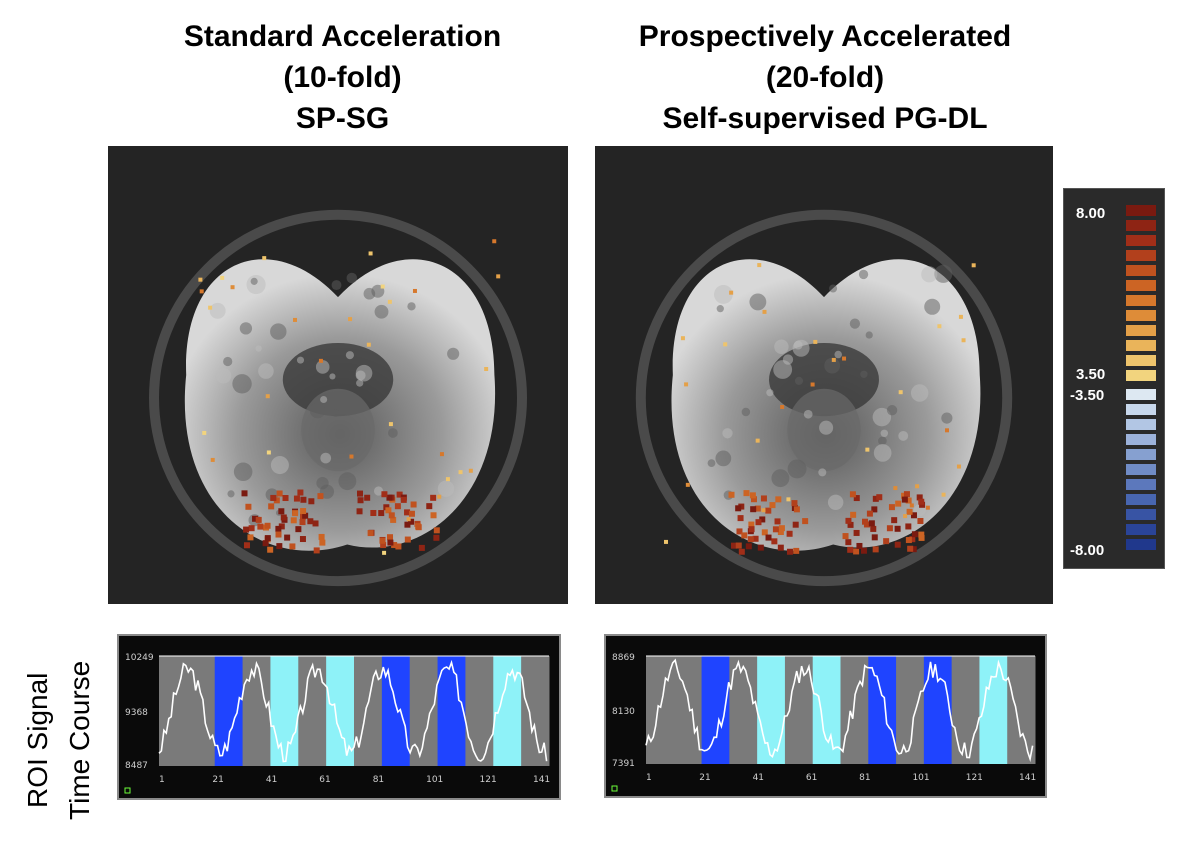  Describe the element at coordinates (1091, 374) in the screenshot. I see `colorbar-label-pos-threshold: 3.50` at that location.